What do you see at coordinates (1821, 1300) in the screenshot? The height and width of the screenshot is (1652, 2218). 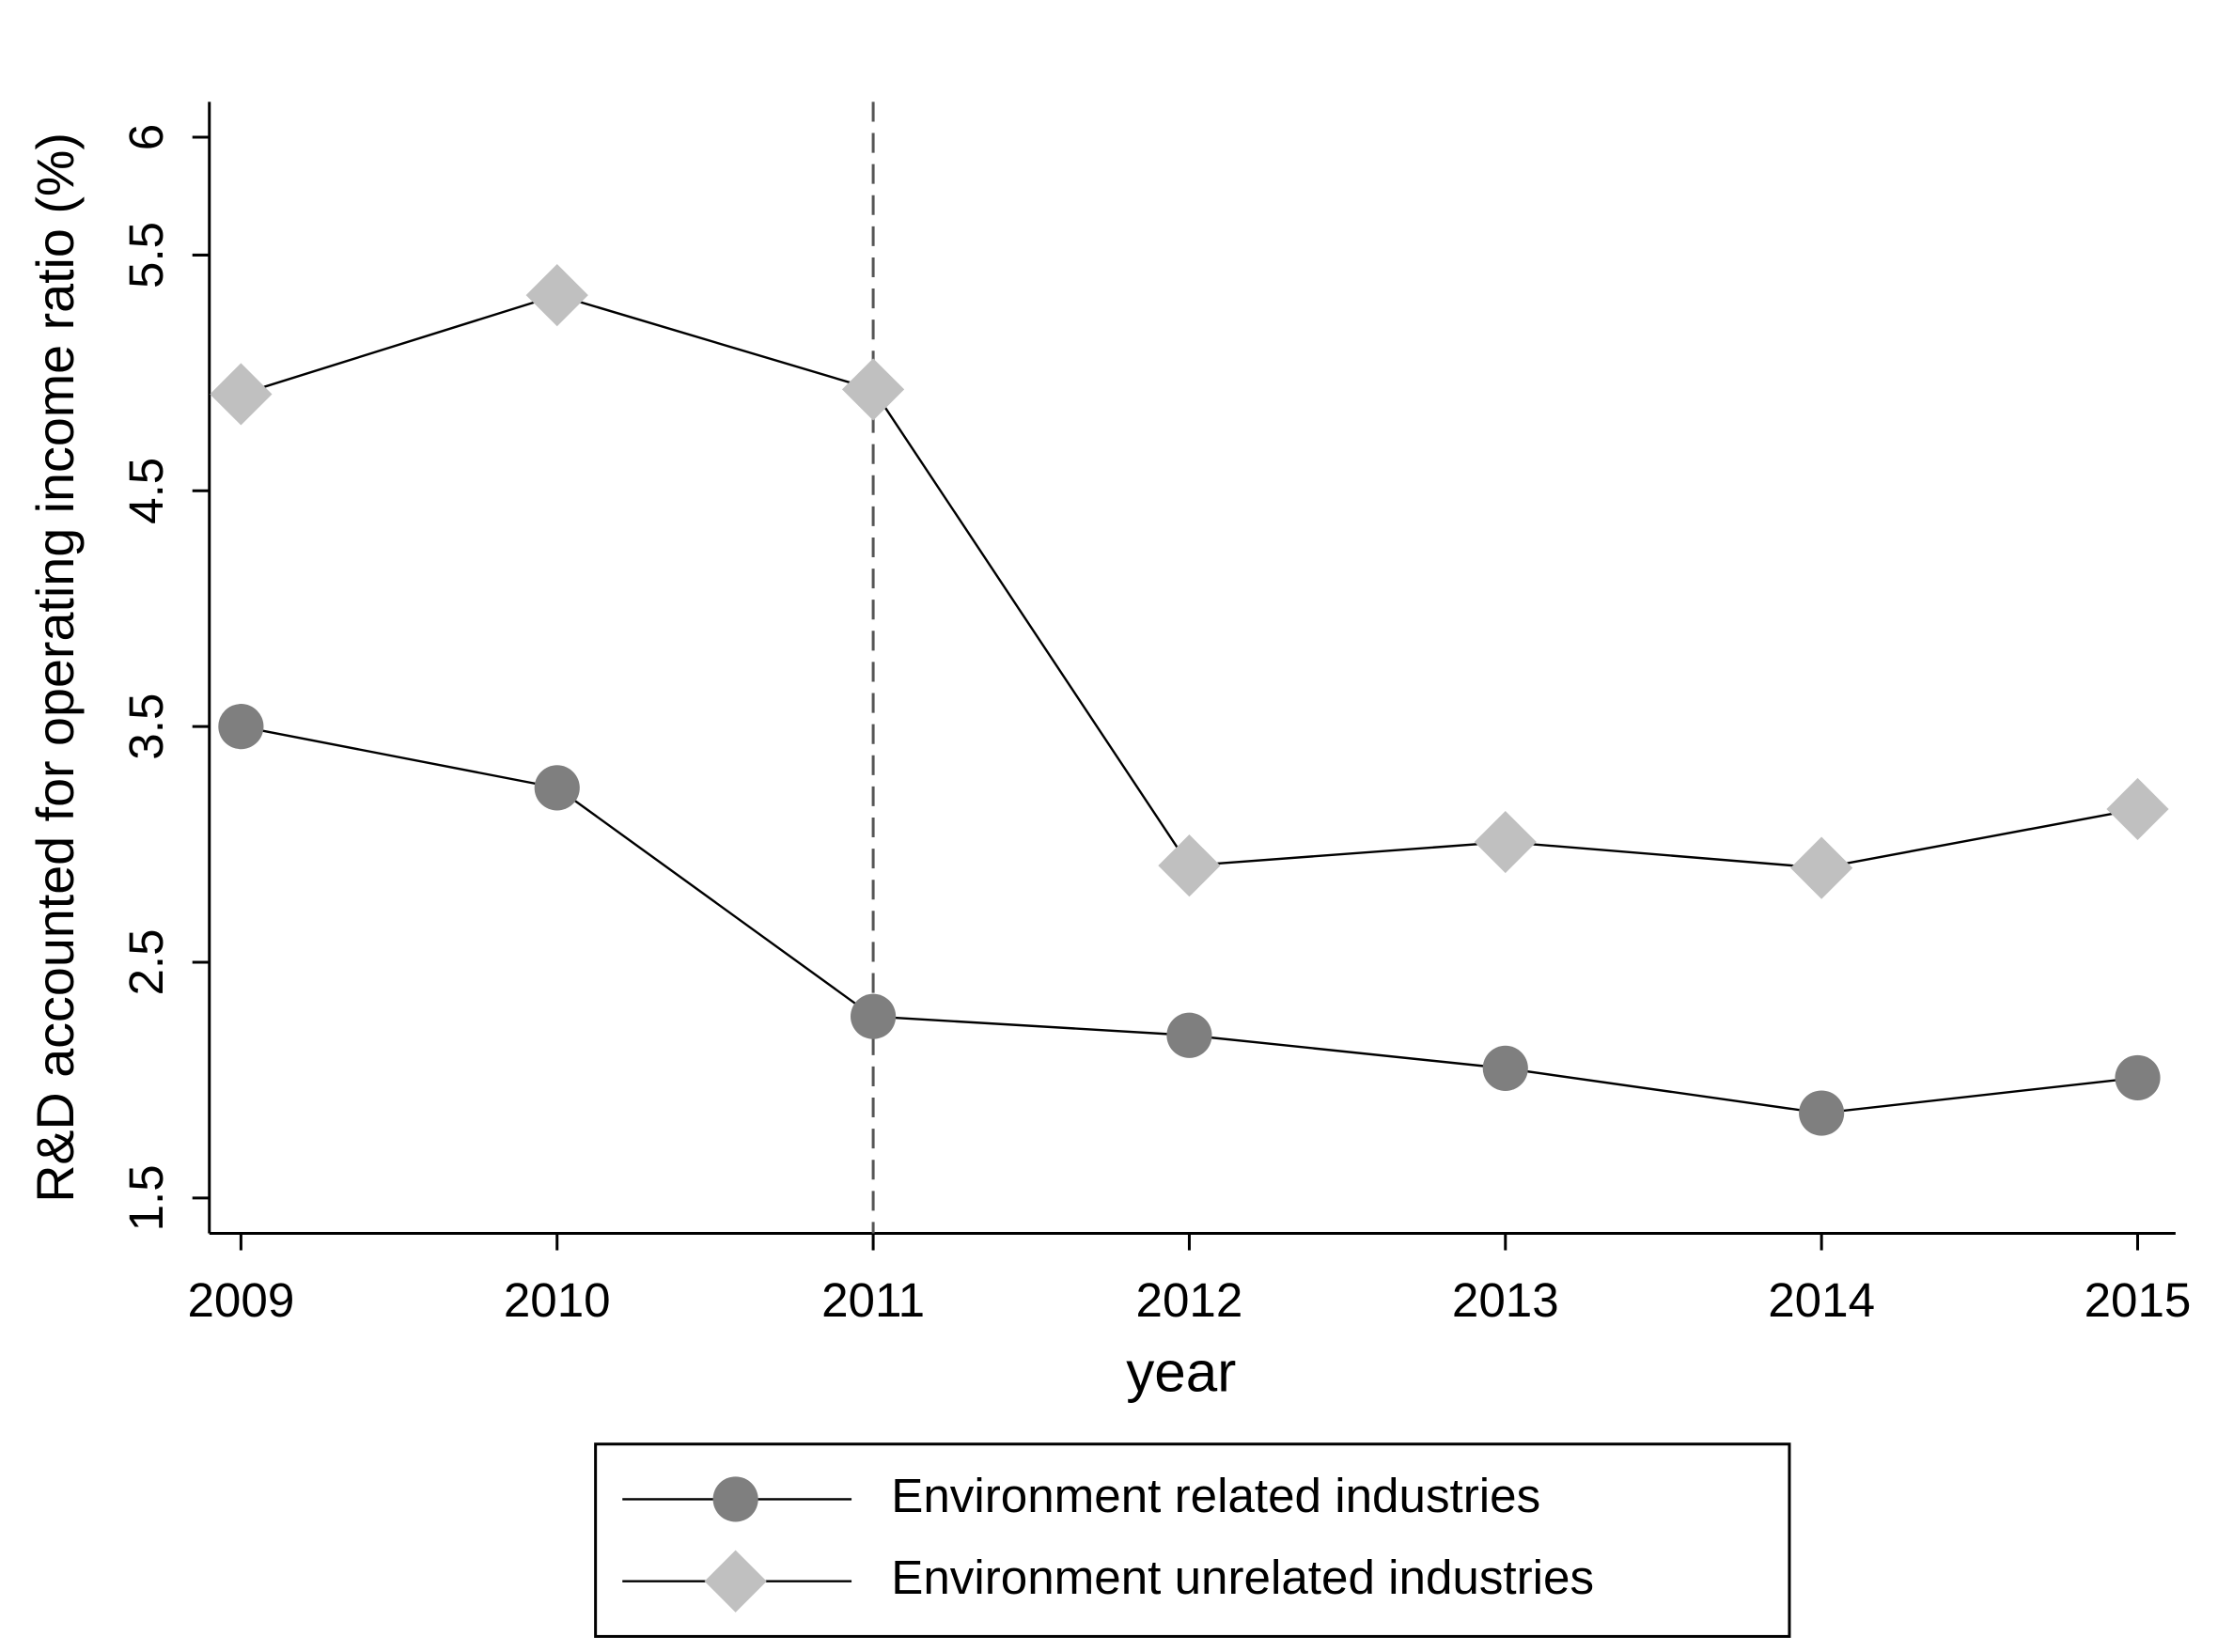 I see `x-tick-label: 2014` at bounding box center [1821, 1300].